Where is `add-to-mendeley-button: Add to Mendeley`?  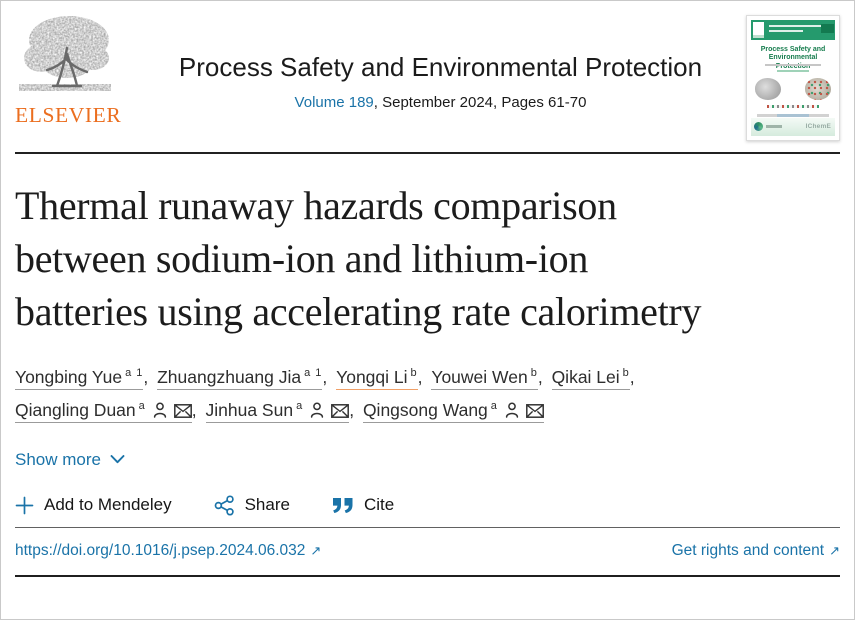 add-to-mendeley-button: Add to Mendeley is located at coordinates (93, 505).